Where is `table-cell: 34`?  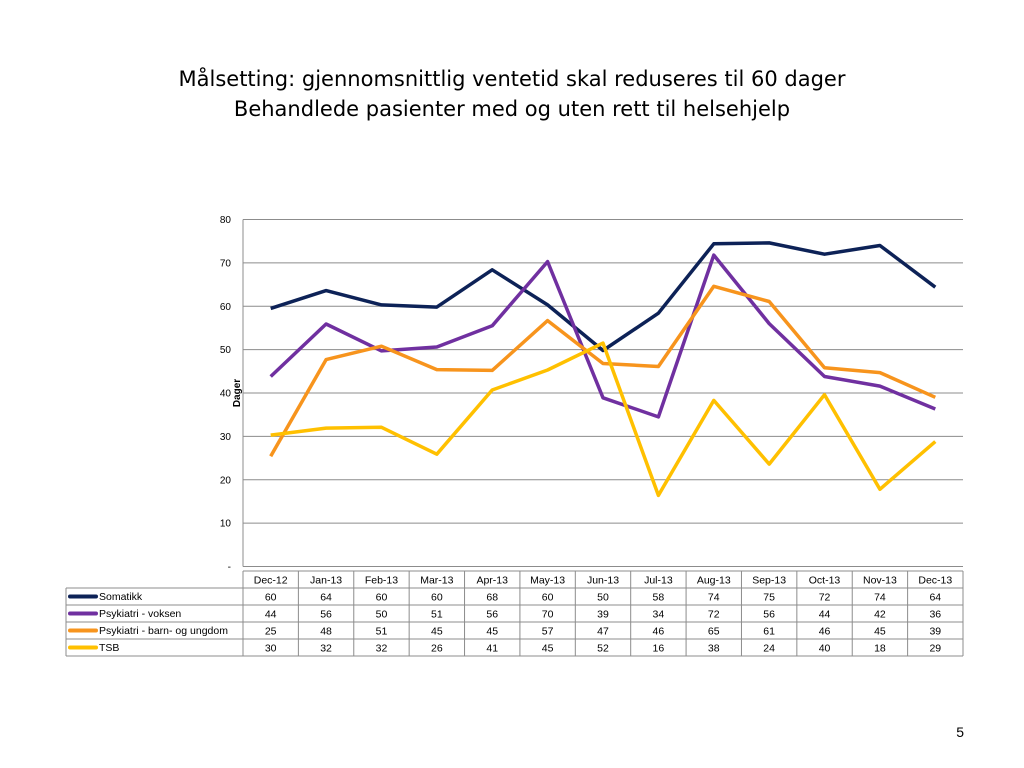
table-cell: 34 is located at coordinates (659, 615).